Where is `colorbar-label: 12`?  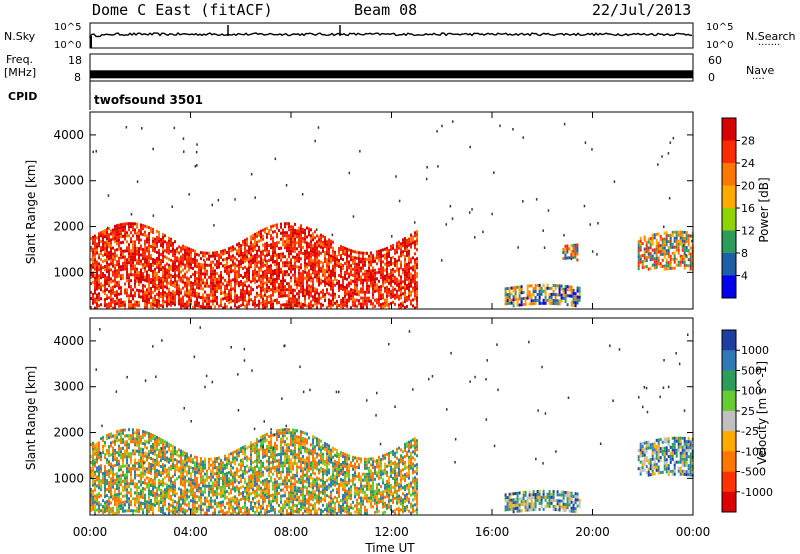
colorbar-label: 12 is located at coordinates (748, 231).